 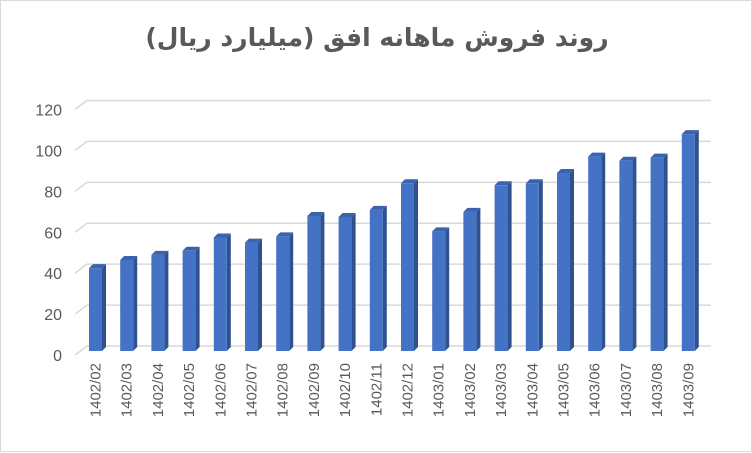 What do you see at coordinates (127, 390) in the screenshot?
I see `x-tick-label: 1402/03` at bounding box center [127, 390].